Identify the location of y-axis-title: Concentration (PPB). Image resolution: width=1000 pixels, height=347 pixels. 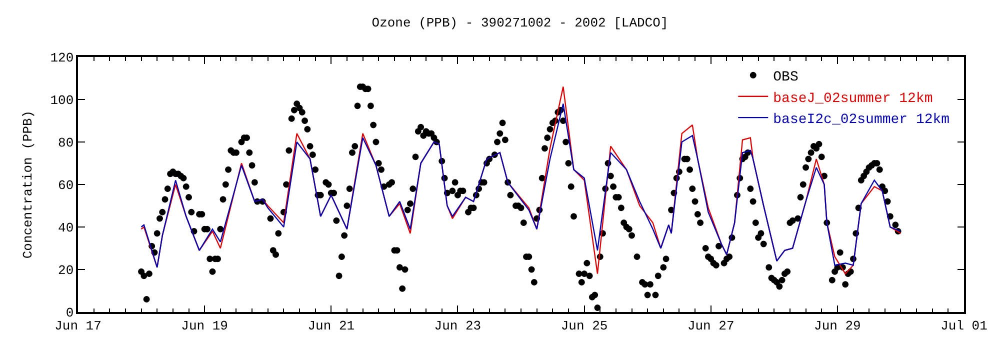
(28, 184).